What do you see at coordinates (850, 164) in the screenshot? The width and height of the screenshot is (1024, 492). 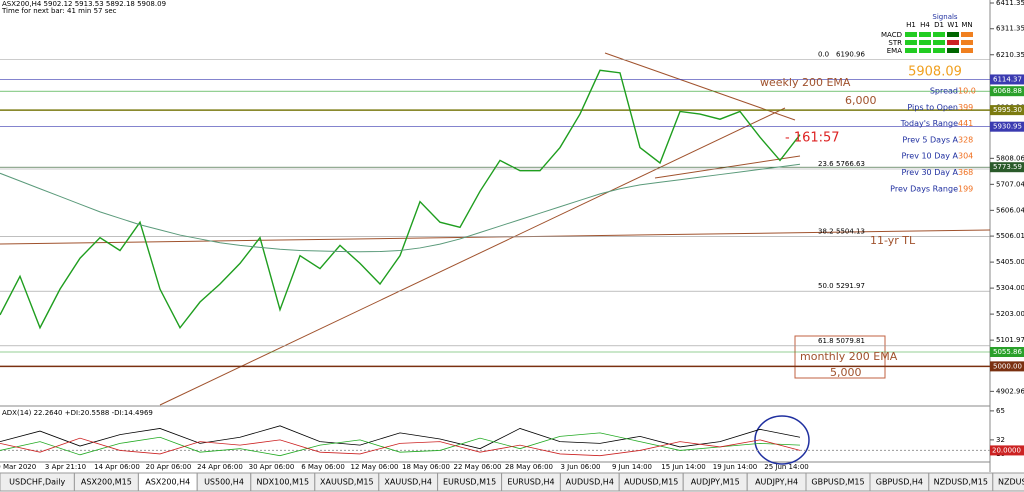 I see `fib-price: 5766.63` at bounding box center [850, 164].